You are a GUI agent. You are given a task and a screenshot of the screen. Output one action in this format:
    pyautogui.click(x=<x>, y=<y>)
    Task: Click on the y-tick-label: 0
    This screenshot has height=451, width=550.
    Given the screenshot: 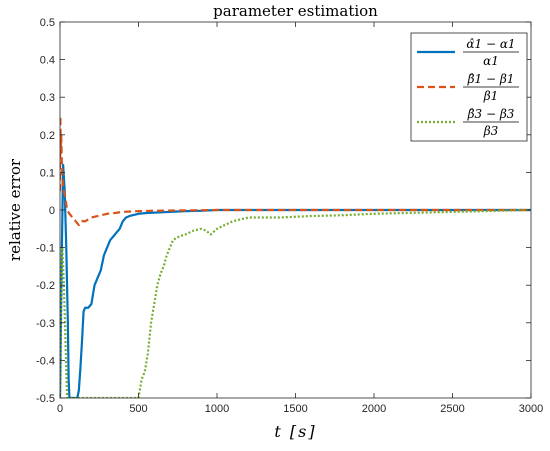 What is the action you would take?
    pyautogui.click(x=52, y=211)
    